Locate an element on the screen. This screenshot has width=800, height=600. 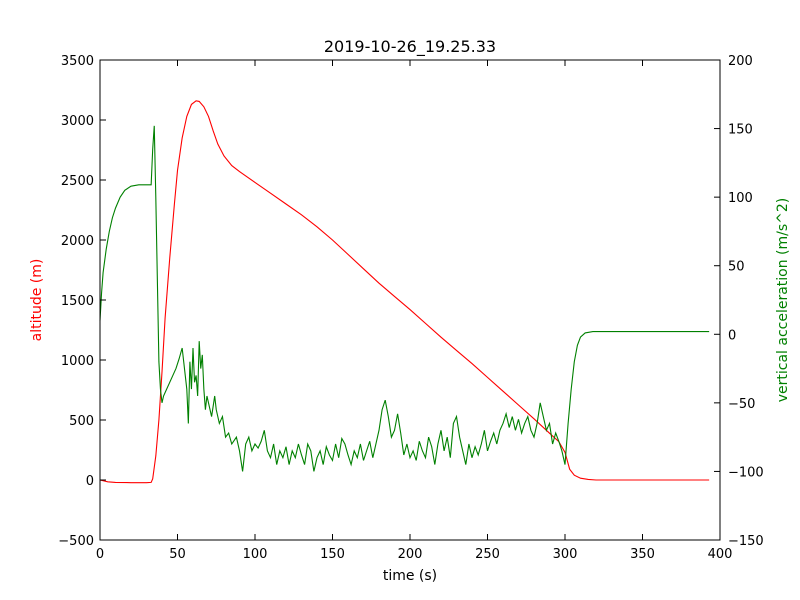
right-tick-label: −50 is located at coordinates (741, 404).